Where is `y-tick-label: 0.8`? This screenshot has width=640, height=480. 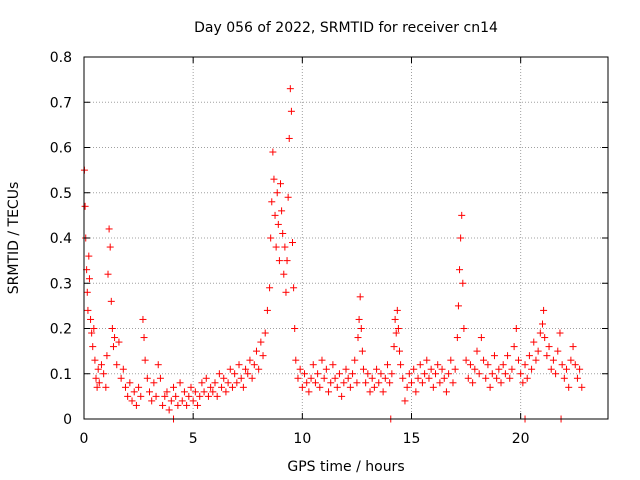 y-tick-label: 0.8 is located at coordinates (61, 58).